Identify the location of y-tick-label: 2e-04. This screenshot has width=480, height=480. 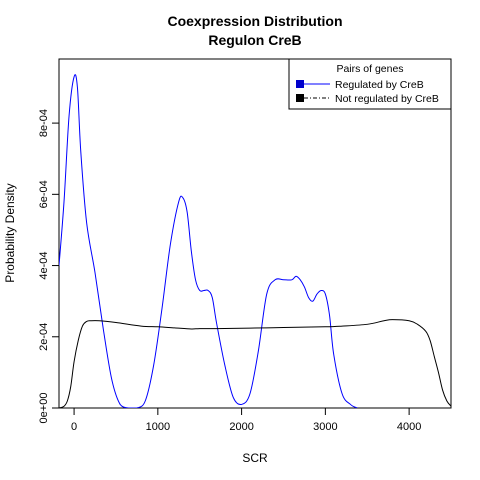
(44, 337).